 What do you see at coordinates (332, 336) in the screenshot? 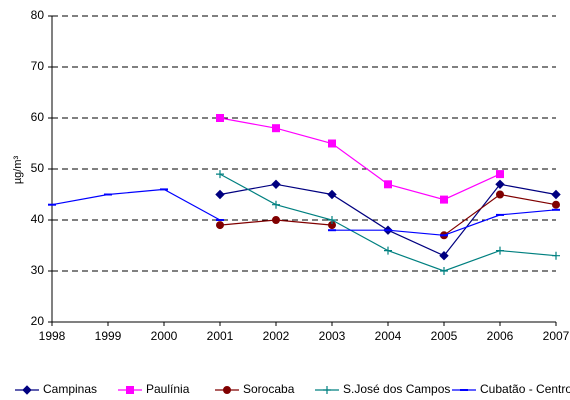
I see `x-tick-label: 2003` at bounding box center [332, 336].